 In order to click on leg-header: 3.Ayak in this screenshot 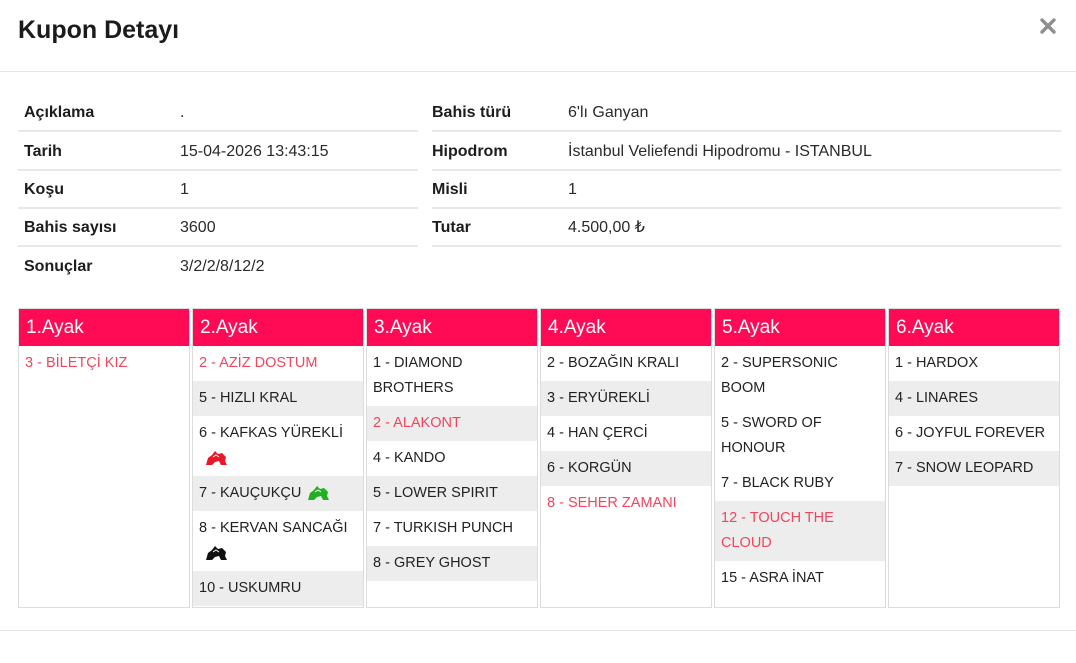, I will do `click(452, 327)`.